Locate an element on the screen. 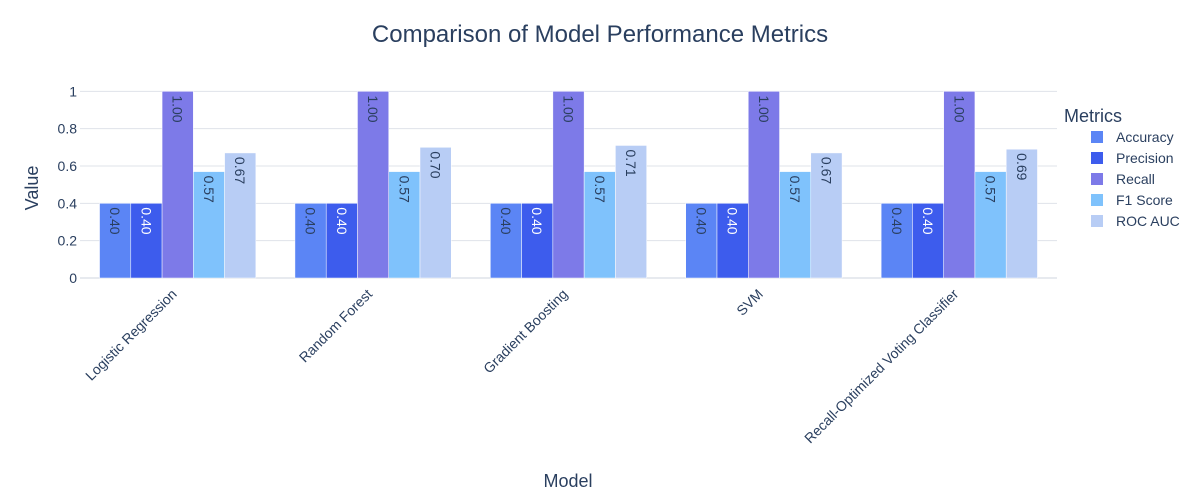 The height and width of the screenshot is (500, 1200). y-tick-label: 0.6 is located at coordinates (68, 166).